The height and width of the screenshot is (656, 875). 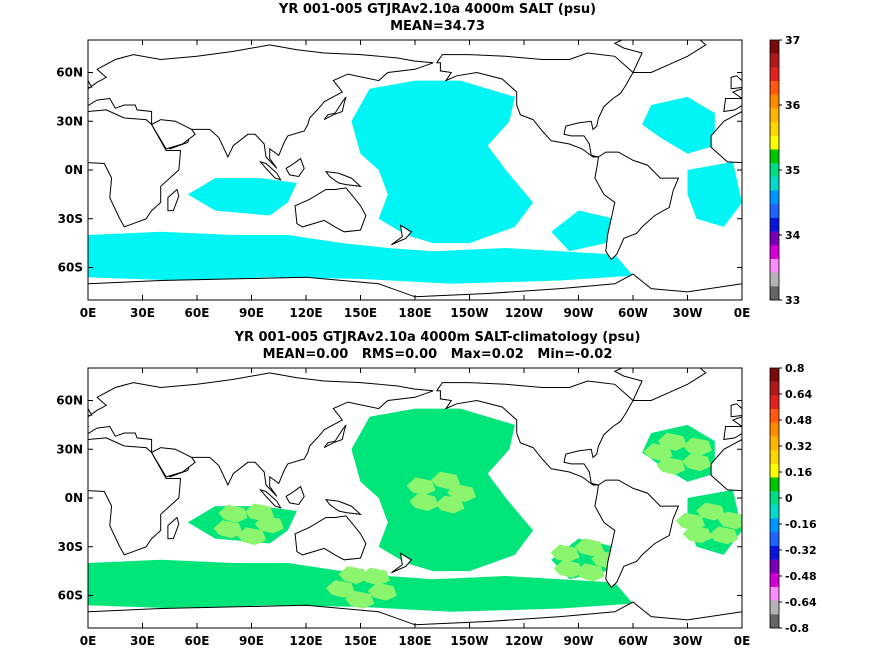 I want to click on coastline-borneo, so click(x=295, y=167).